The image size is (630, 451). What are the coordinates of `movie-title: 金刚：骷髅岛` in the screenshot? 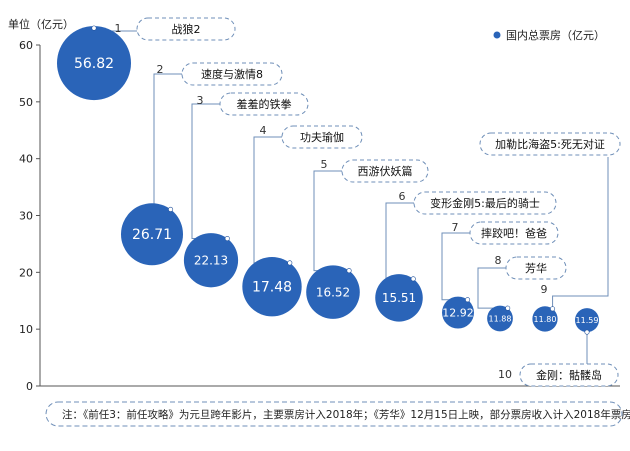 It's located at (569, 375).